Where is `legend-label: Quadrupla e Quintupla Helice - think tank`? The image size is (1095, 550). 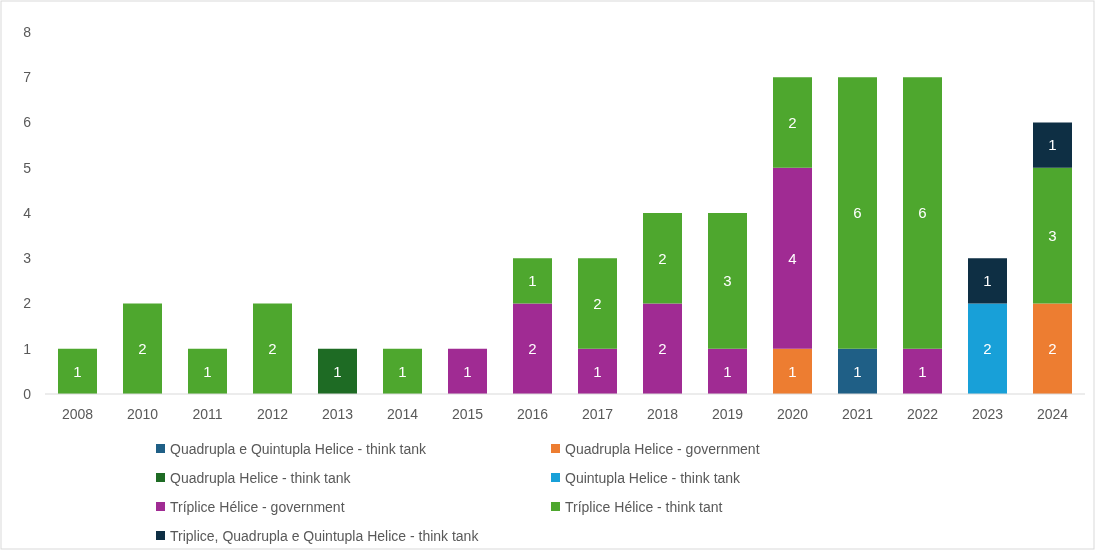
legend-label: Quadrupla e Quintupla Helice - think tank is located at coordinates (299, 448).